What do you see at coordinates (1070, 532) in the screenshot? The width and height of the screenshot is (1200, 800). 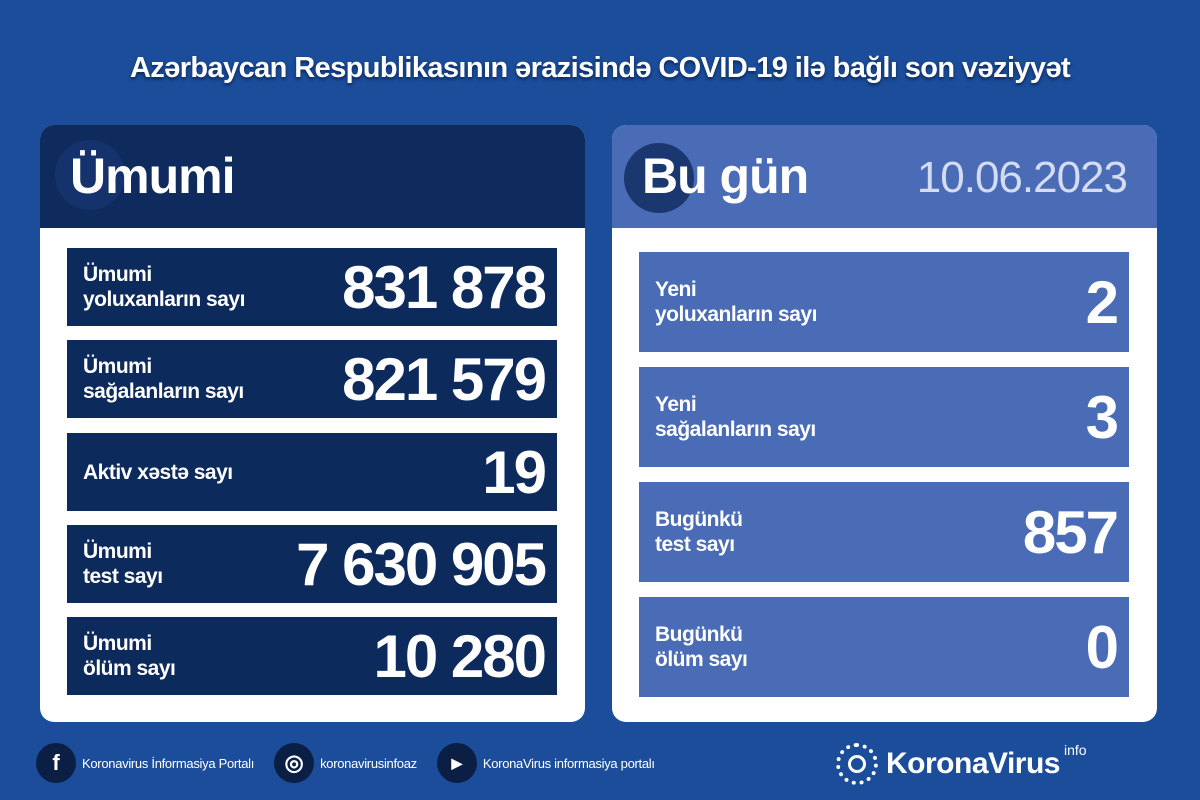 I see `stat-value: 857` at bounding box center [1070, 532].